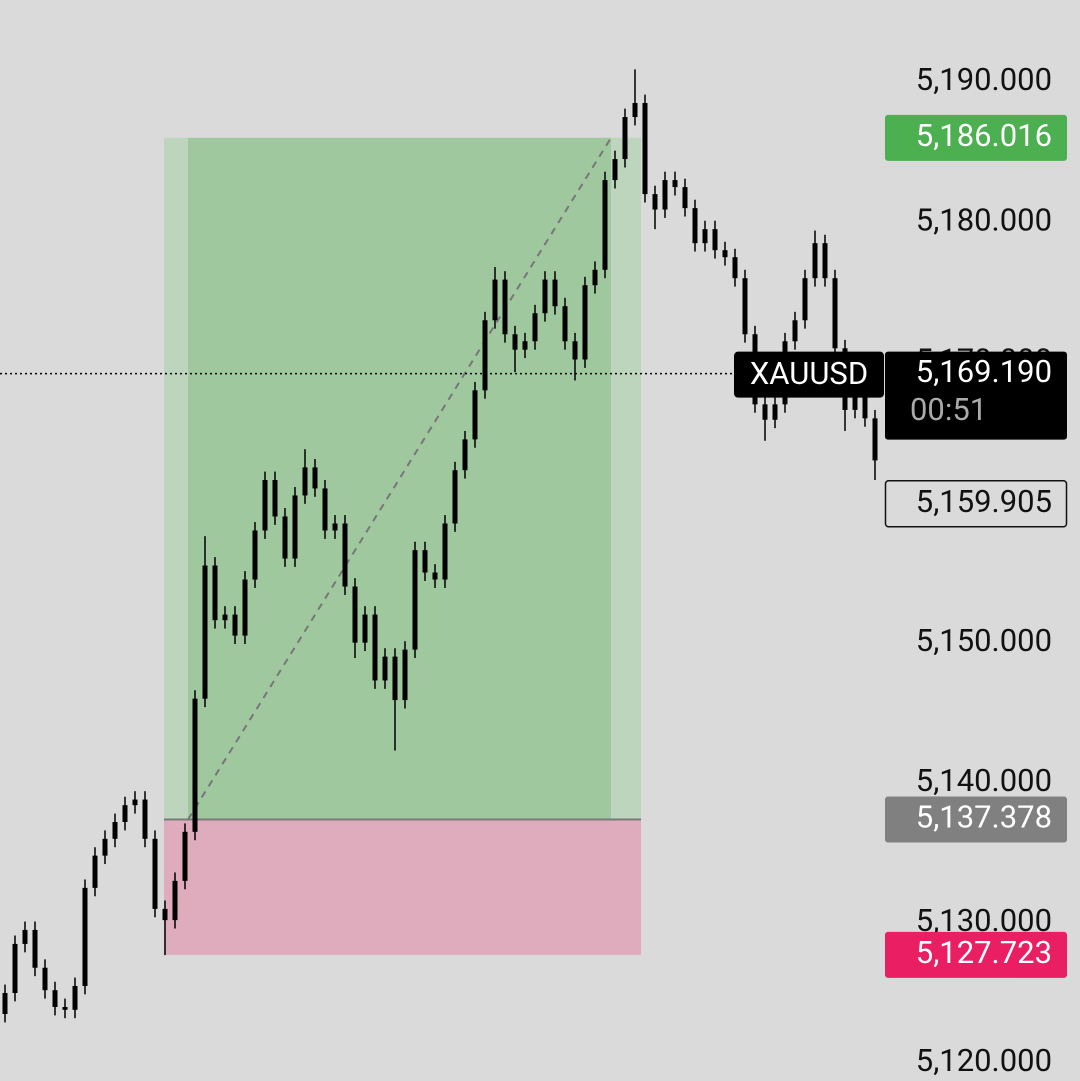 The width and height of the screenshot is (1080, 1081). I want to click on y-tick-label: 5,180.000, so click(984, 219).